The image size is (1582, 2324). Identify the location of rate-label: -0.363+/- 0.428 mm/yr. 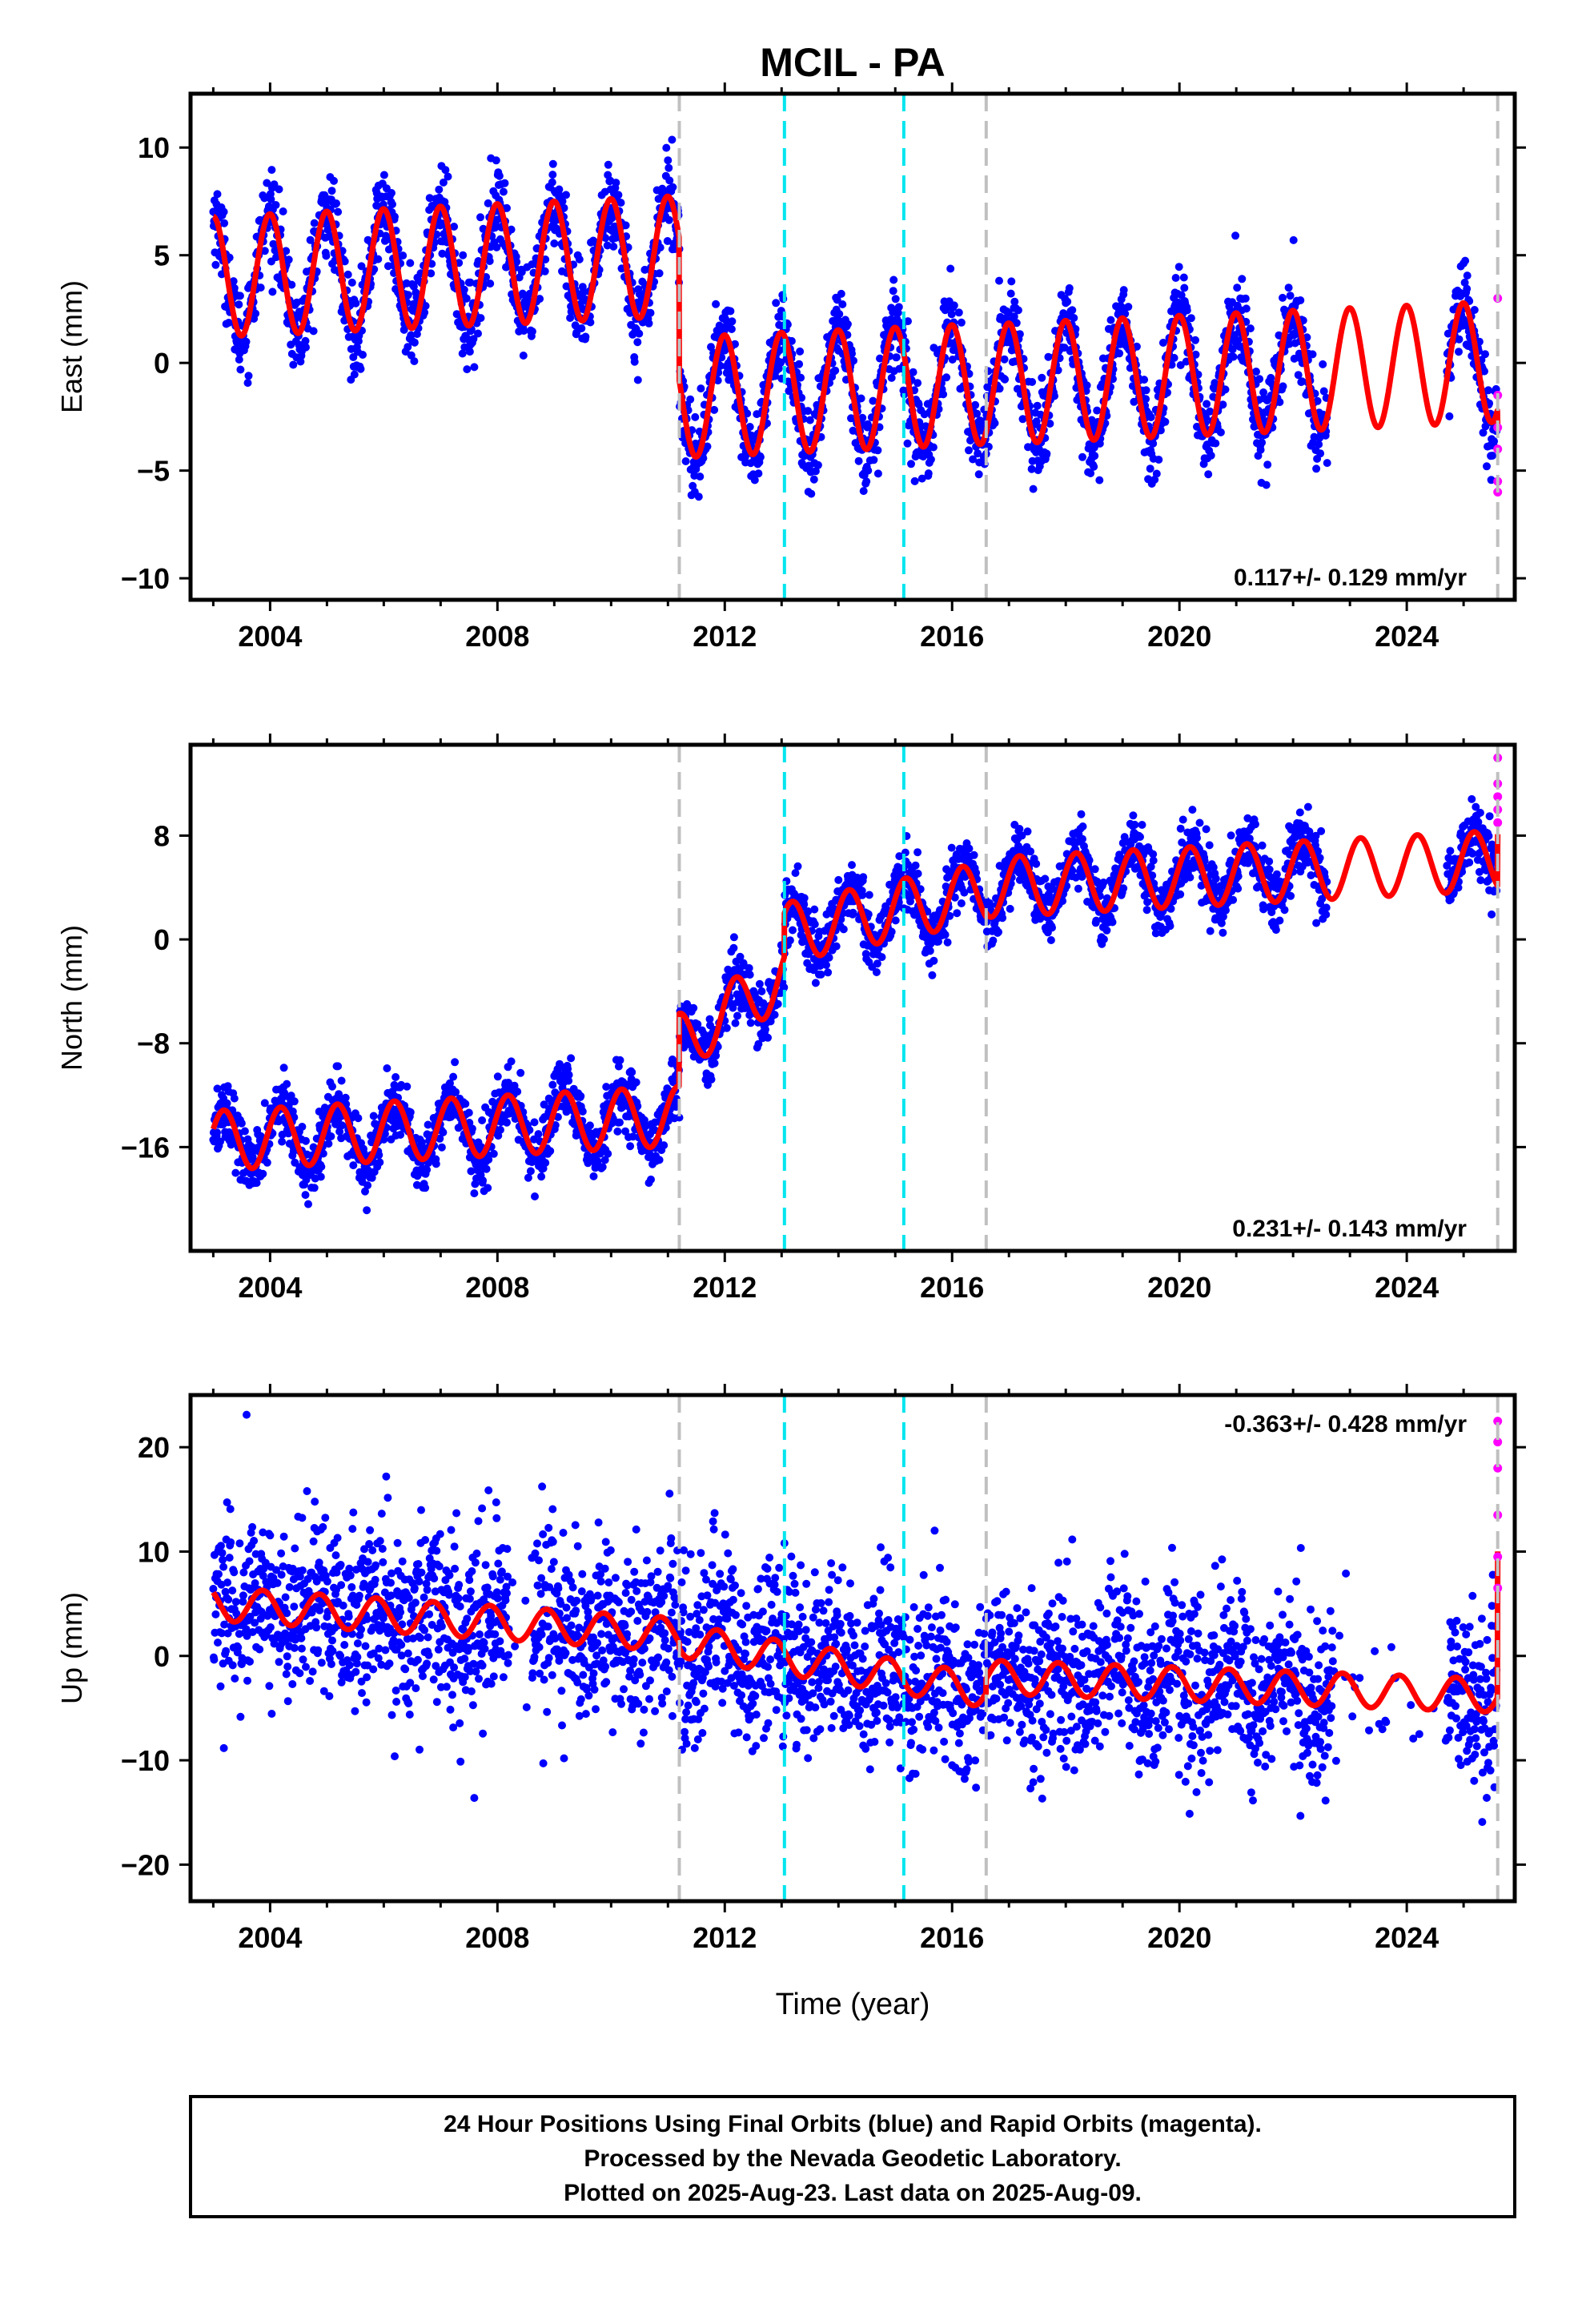
(1345, 1424).